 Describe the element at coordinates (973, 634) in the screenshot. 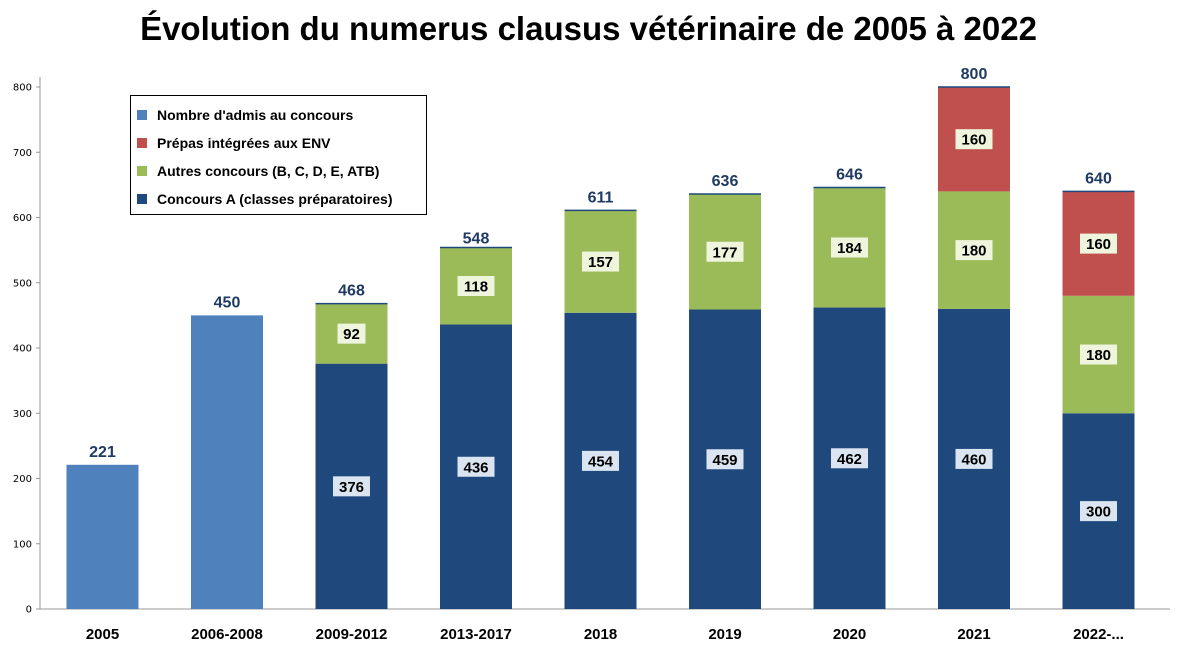

I see `x-tick-label: 2021` at that location.